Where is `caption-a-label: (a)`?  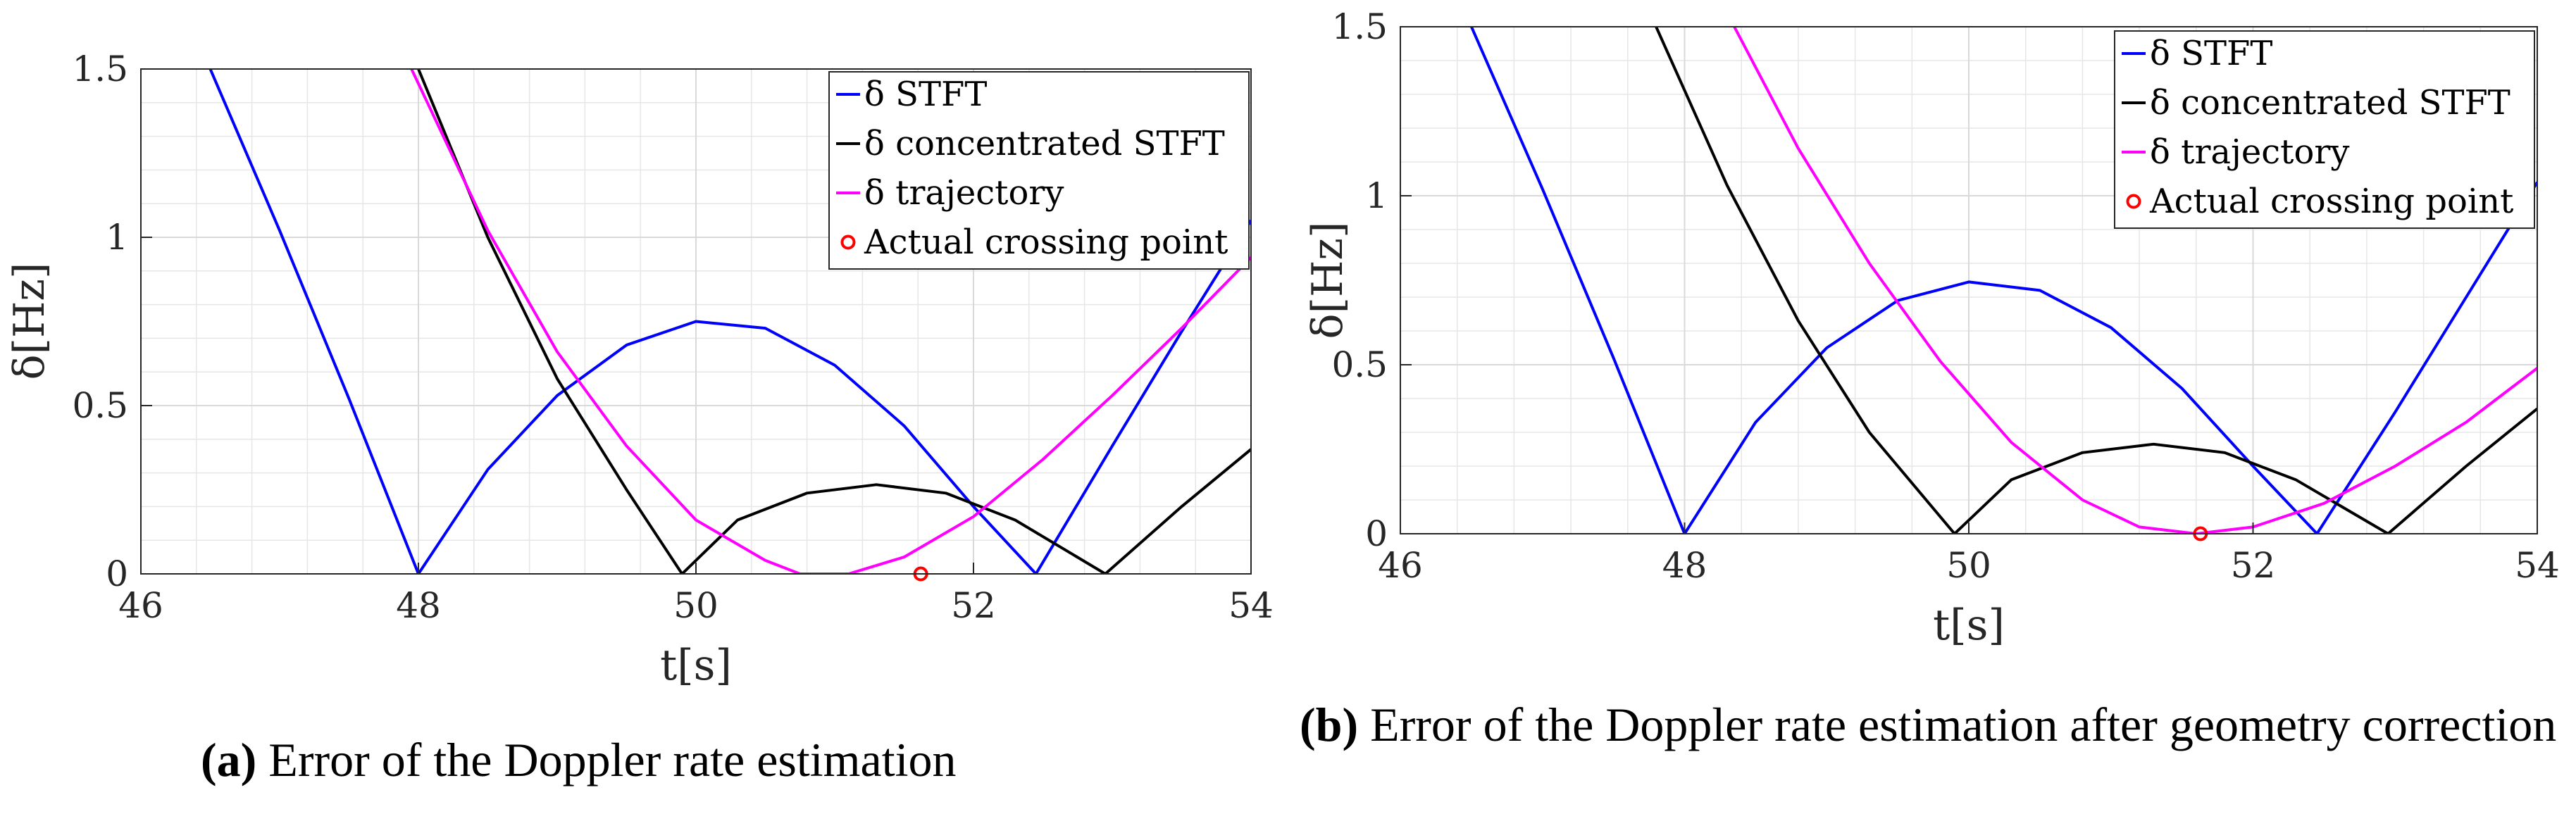
caption-a-label: (a) is located at coordinates (229, 760).